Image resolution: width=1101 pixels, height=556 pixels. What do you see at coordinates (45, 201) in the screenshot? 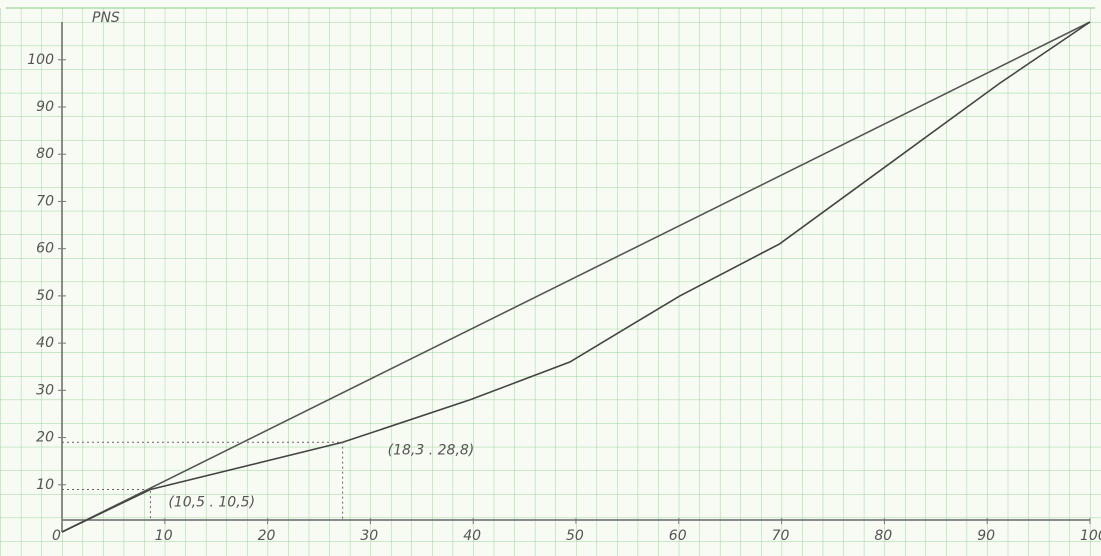
I see `y-tick-label: 70` at bounding box center [45, 201].